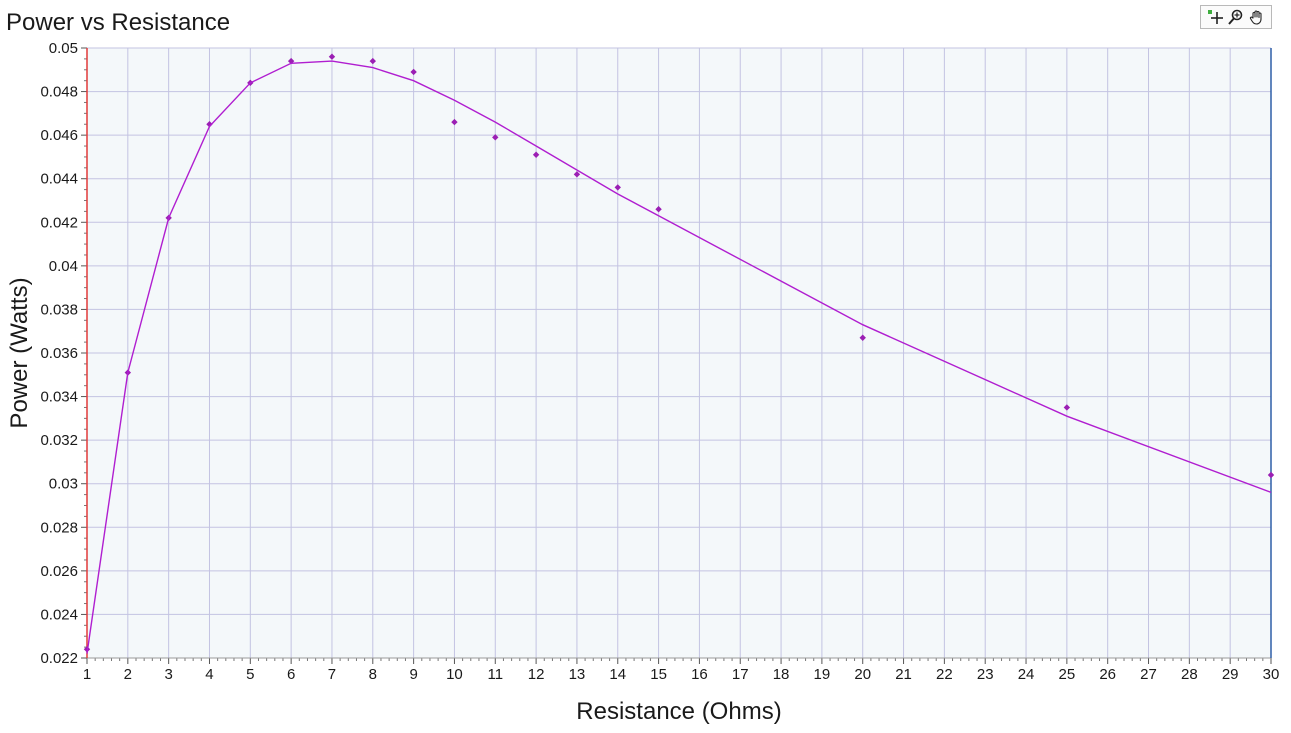 Image resolution: width=1291 pixels, height=733 pixels. I want to click on x-tick-label: 3, so click(168, 674).